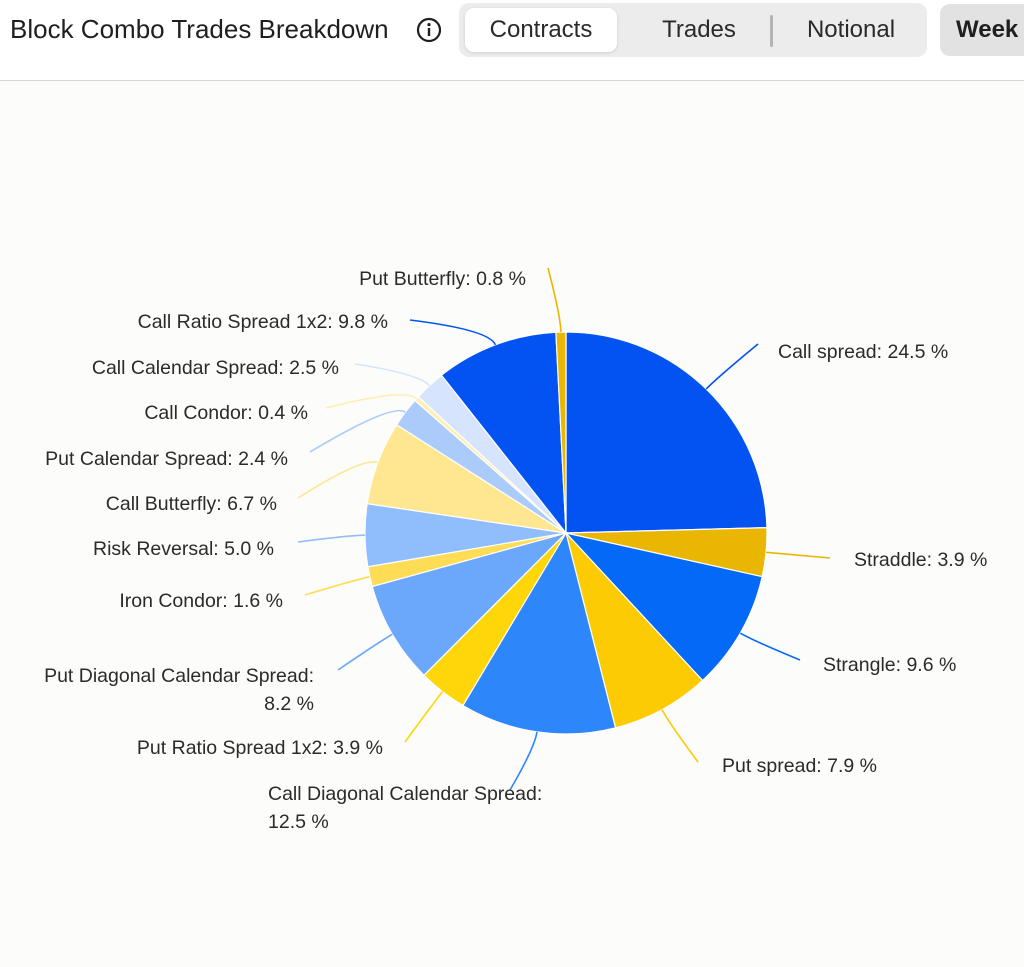 The image size is (1024, 967). What do you see at coordinates (453, 332) in the screenshot?
I see `connector-call-ratio-spread-1x2` at bounding box center [453, 332].